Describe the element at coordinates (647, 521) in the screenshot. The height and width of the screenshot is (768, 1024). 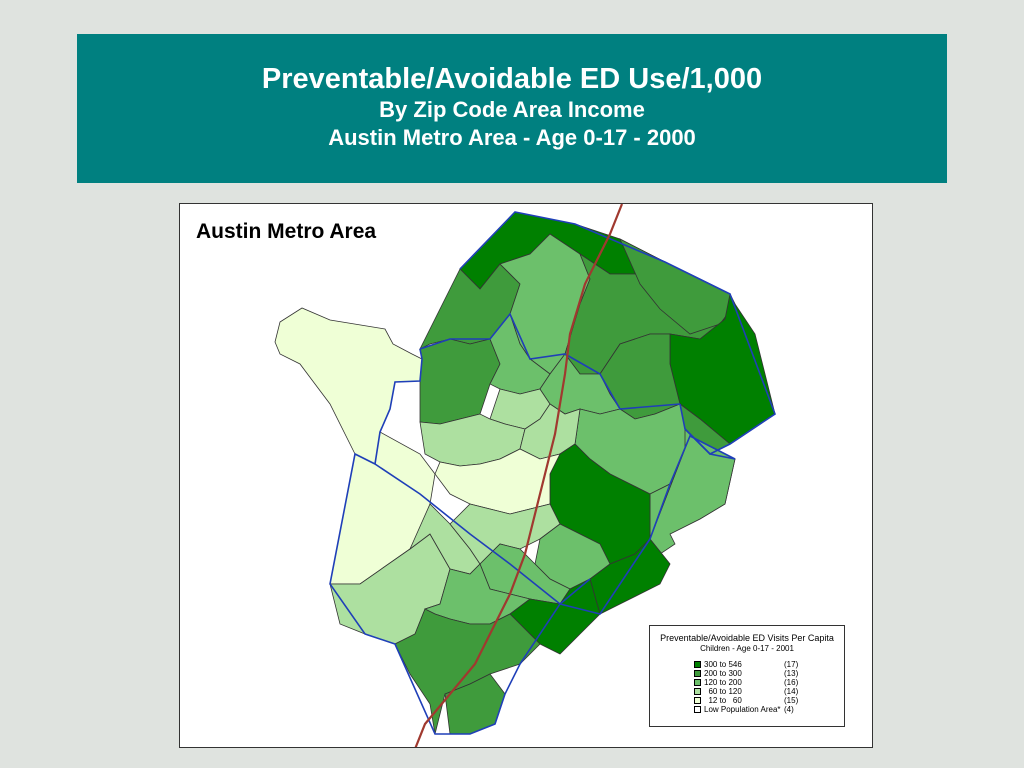
I see `county-boundary-east` at that location.